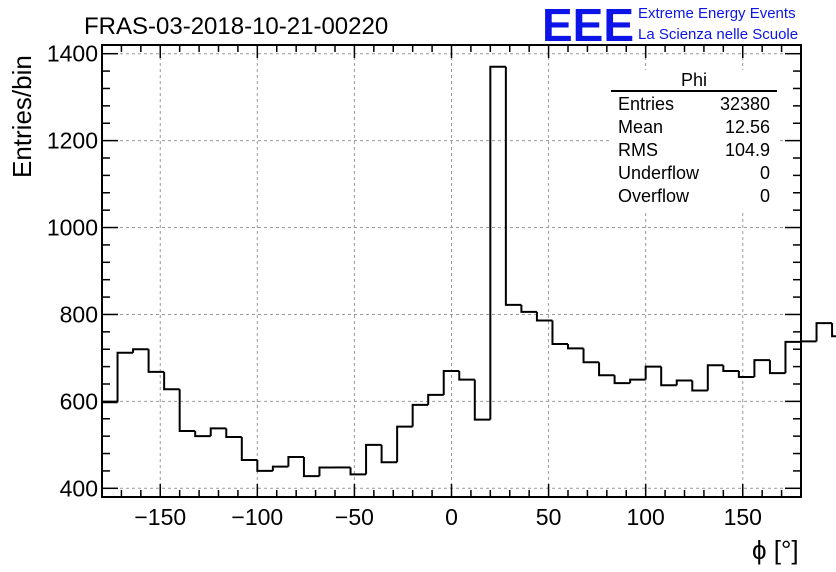 This screenshot has height=572, width=836. I want to click on y-tick-label: 1400, so click(72, 54).